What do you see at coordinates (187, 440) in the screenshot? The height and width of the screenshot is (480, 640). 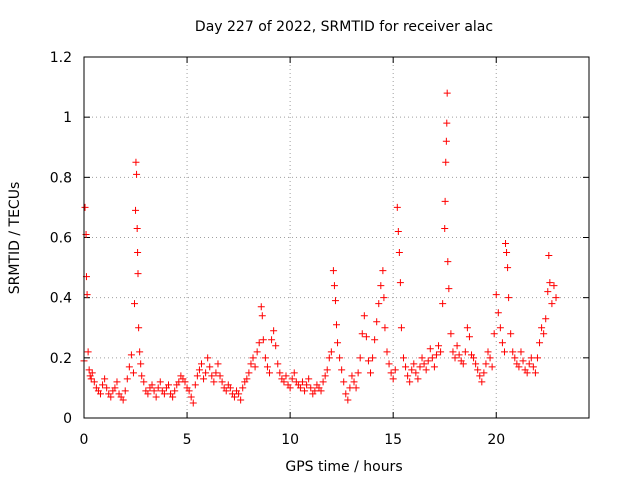 I see `x-tick-label: 5` at bounding box center [187, 440].